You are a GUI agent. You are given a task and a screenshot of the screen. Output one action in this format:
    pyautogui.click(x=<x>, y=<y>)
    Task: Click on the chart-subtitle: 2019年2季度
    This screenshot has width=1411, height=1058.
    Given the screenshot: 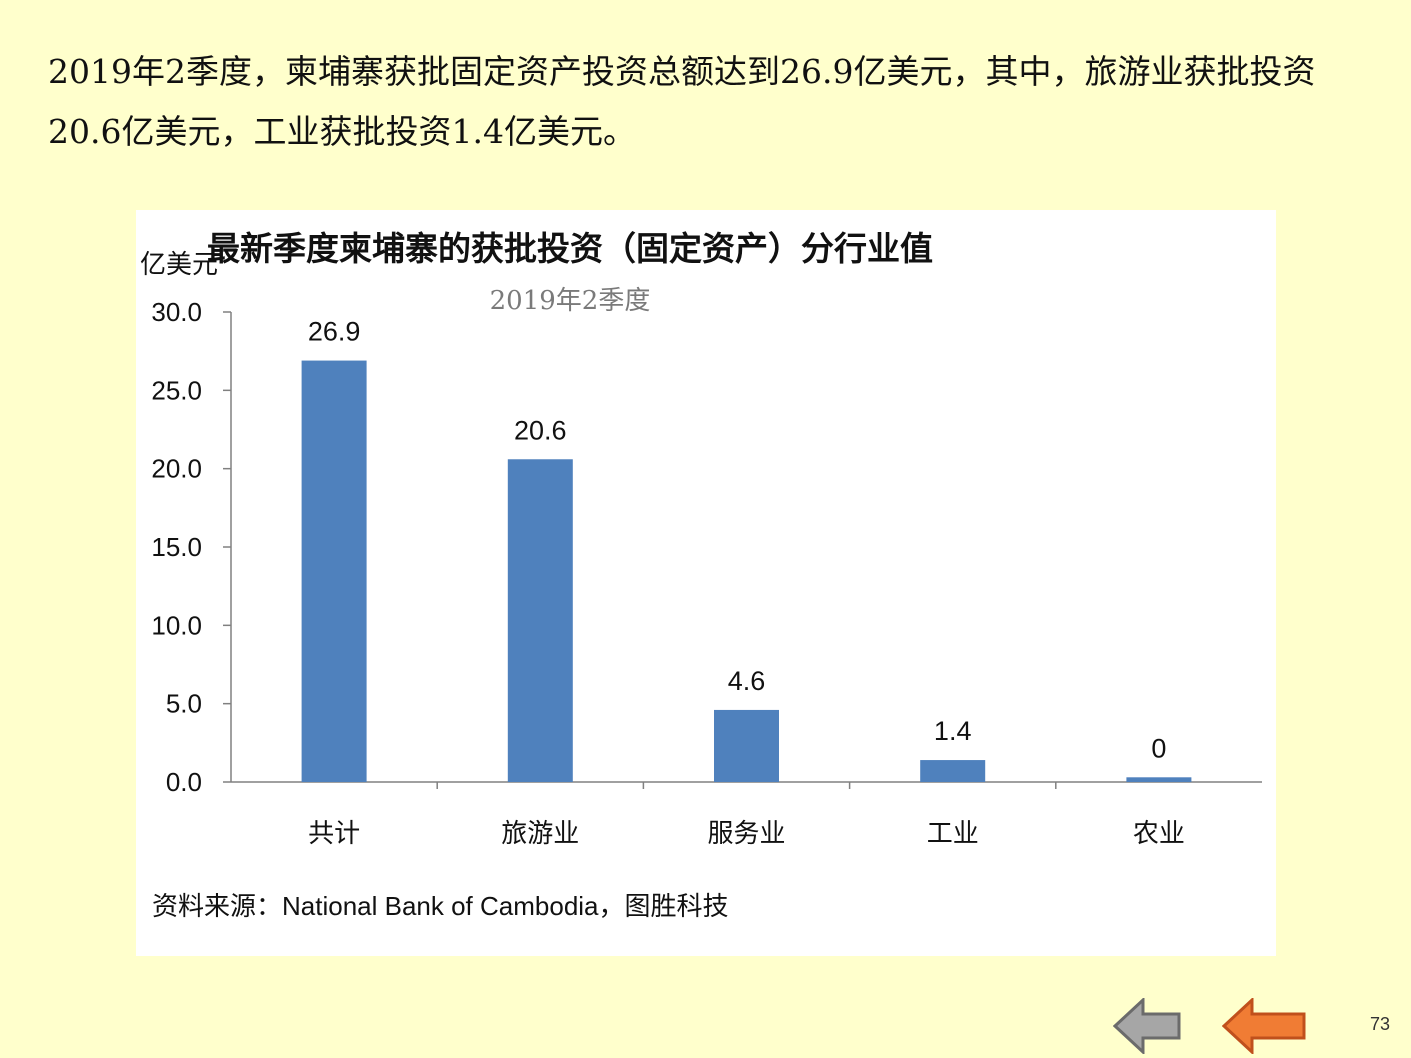 What is the action you would take?
    pyautogui.click(x=570, y=301)
    